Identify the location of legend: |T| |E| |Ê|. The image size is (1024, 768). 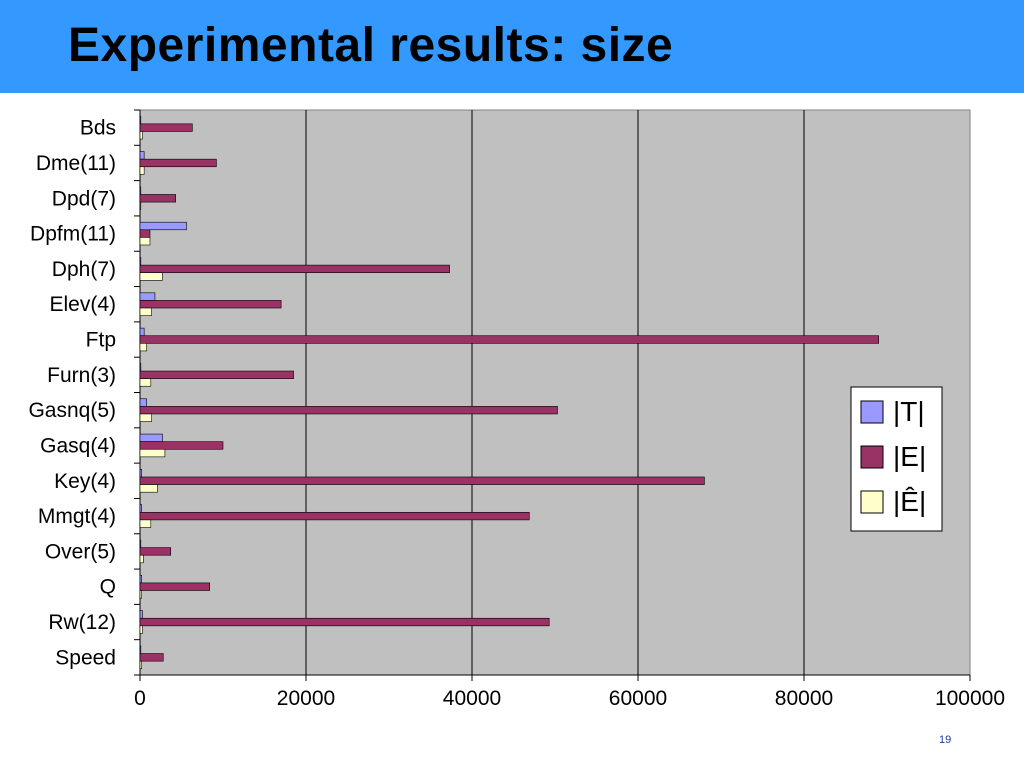
(896, 459).